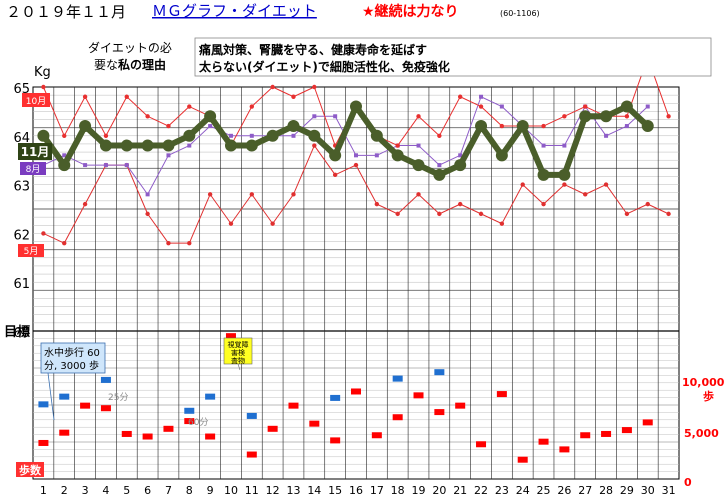  What do you see at coordinates (410, 11) in the screenshot?
I see `header-motto: ★継続は力なり` at bounding box center [410, 11].